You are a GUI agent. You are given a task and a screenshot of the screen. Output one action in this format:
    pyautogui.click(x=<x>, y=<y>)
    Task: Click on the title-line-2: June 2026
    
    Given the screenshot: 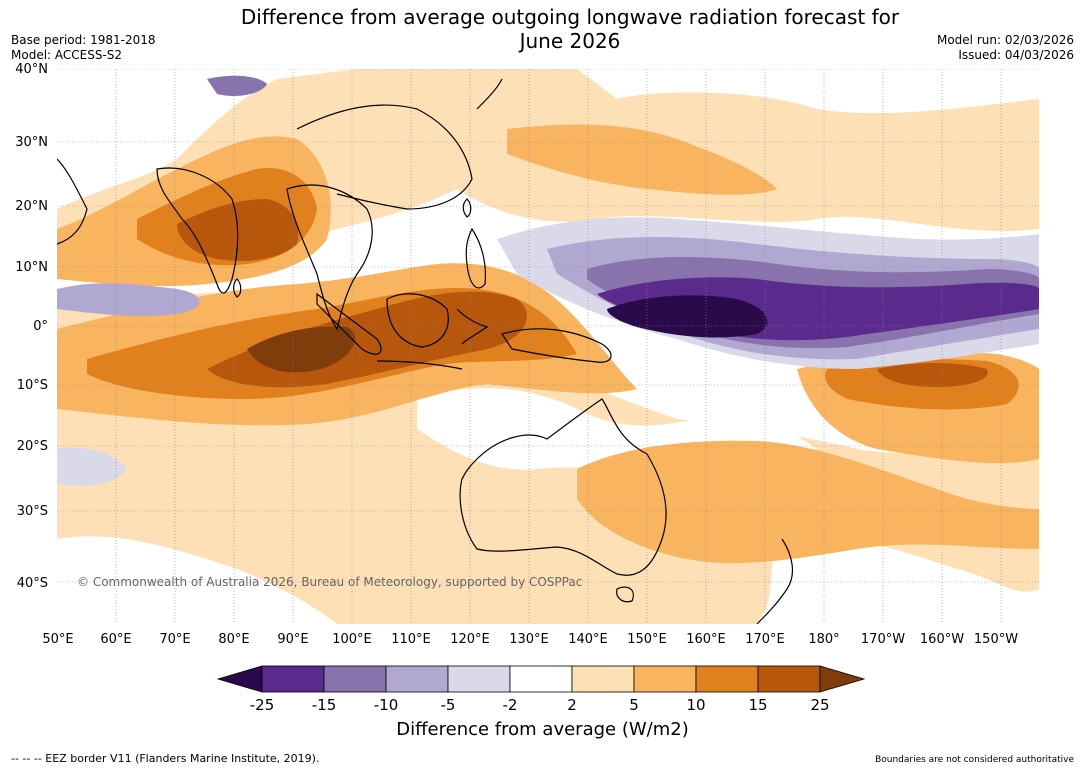 What is the action you would take?
    pyautogui.click(x=570, y=41)
    